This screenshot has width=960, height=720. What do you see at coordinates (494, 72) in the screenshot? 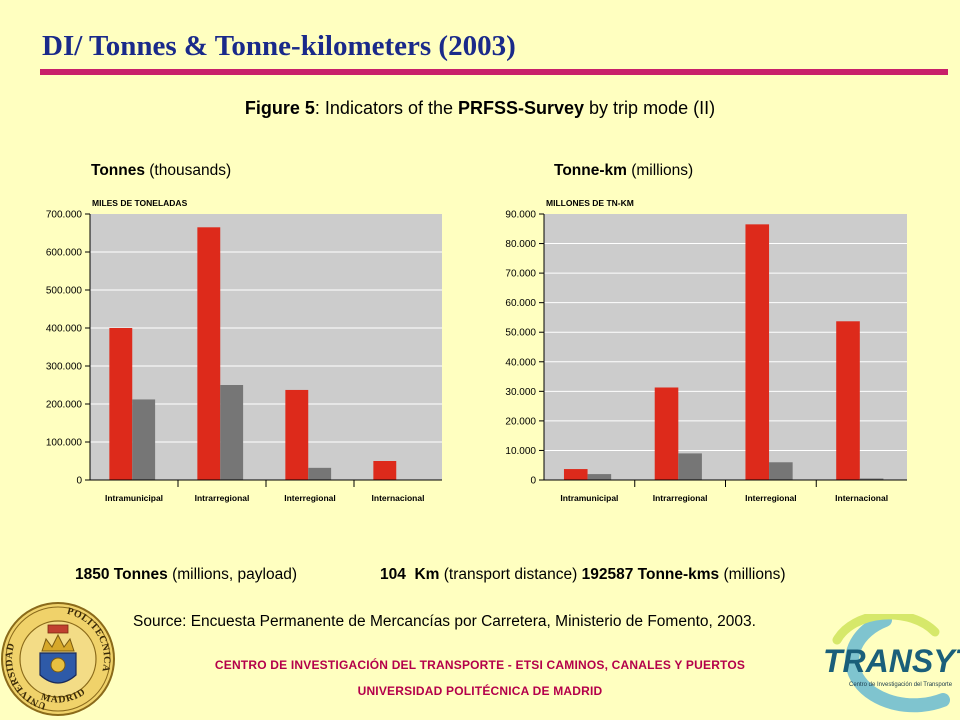
I see `title-divider` at bounding box center [494, 72].